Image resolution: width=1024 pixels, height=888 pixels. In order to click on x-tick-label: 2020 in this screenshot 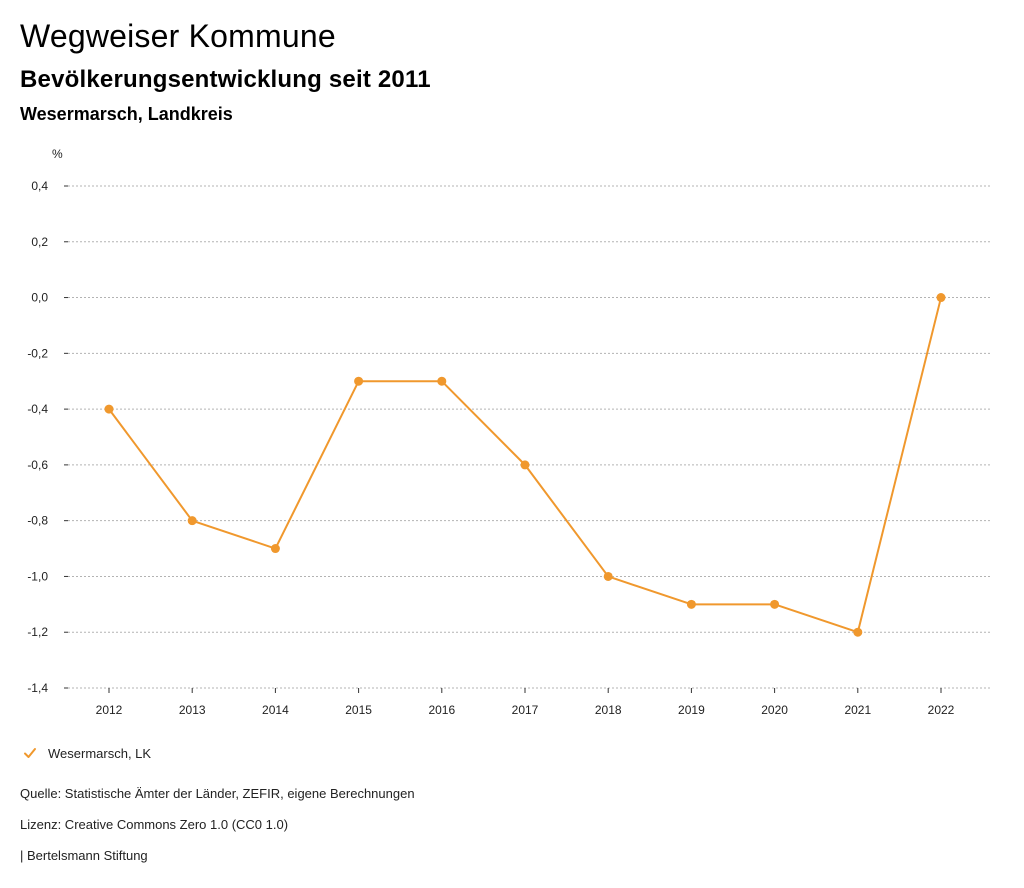, I will do `click(774, 710)`.